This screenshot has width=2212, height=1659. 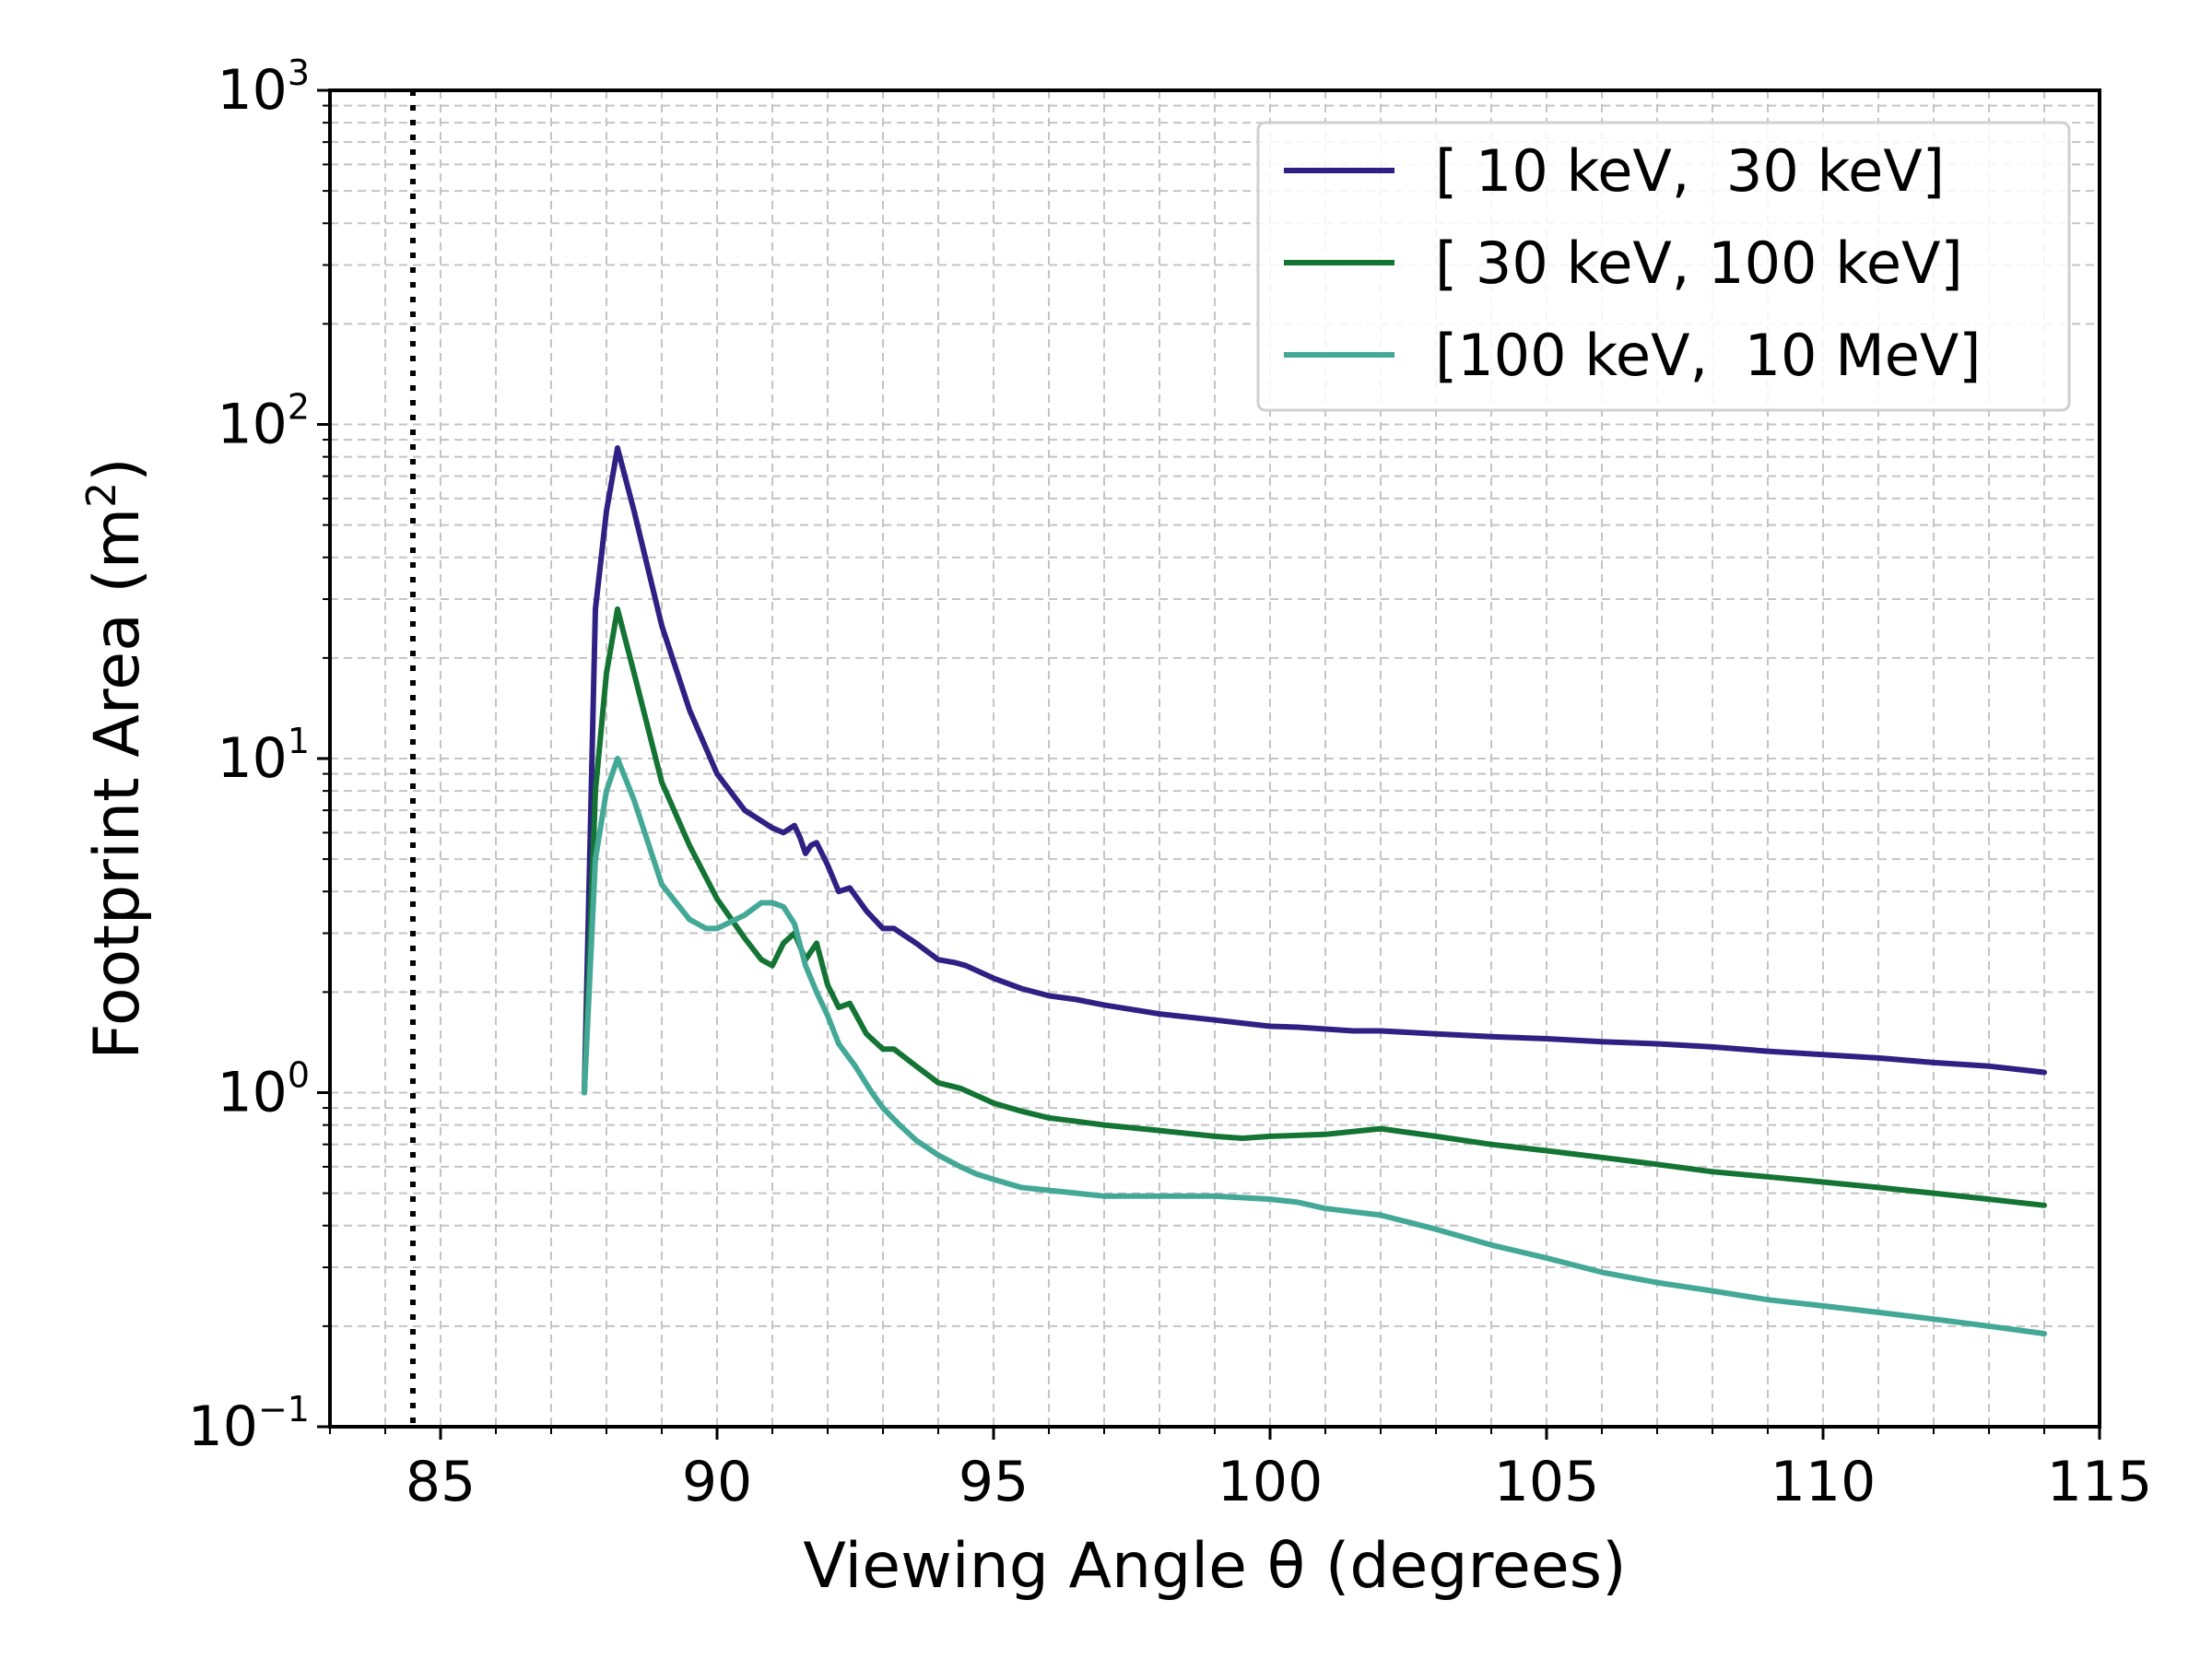 I want to click on y-tick-label: 10¹, so click(x=263, y=756).